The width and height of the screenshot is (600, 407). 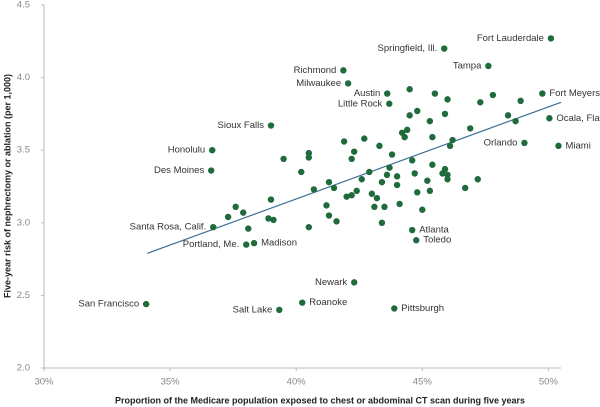 What do you see at coordinates (434, 230) in the screenshot?
I see `point-label: Atlanta` at bounding box center [434, 230].